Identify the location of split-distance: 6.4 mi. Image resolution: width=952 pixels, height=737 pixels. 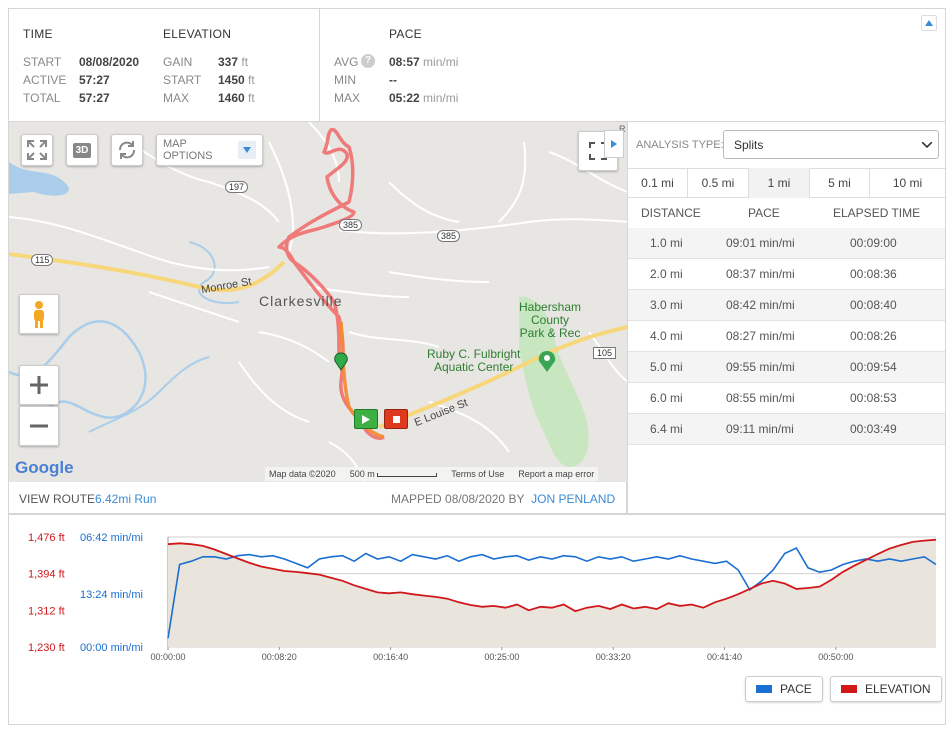
(666, 429).